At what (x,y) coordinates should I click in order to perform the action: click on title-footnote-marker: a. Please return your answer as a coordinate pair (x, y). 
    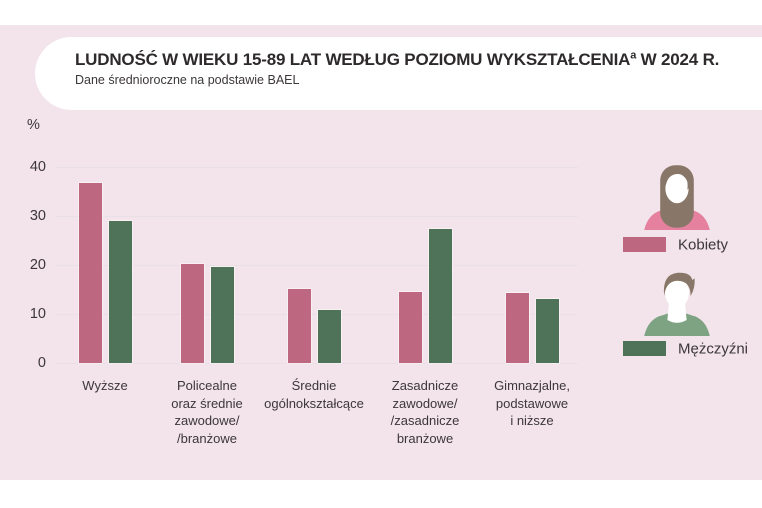
    Looking at the image, I should click on (633, 55).